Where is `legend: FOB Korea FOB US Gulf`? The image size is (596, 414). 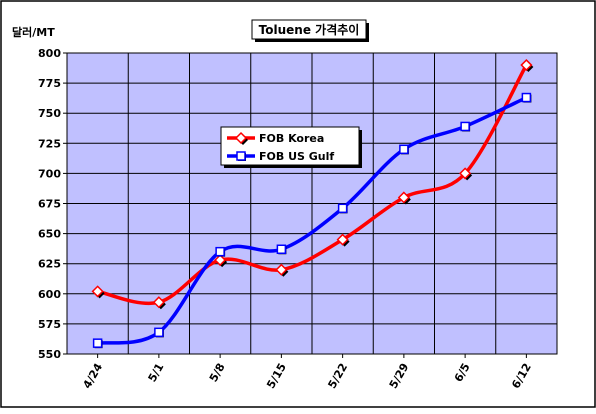 legend: FOB Korea FOB US Gulf is located at coordinates (291, 147).